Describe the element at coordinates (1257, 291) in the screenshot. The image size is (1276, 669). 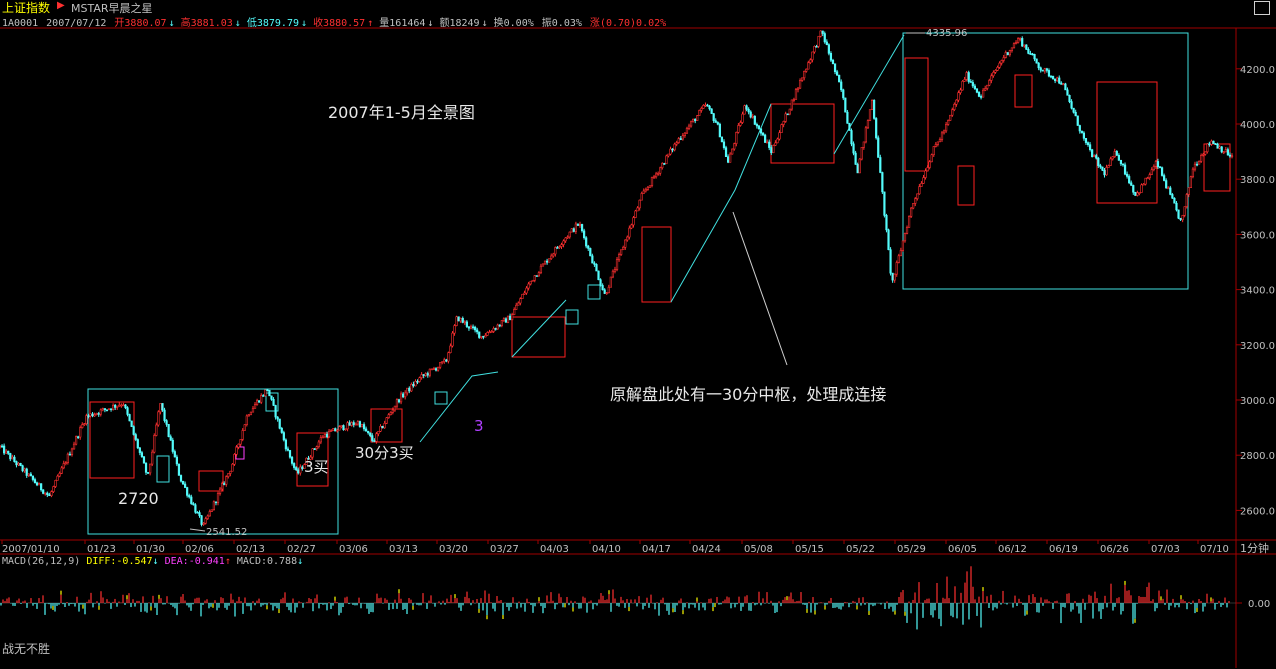
I see `y-tick-label: 3400.0` at that location.